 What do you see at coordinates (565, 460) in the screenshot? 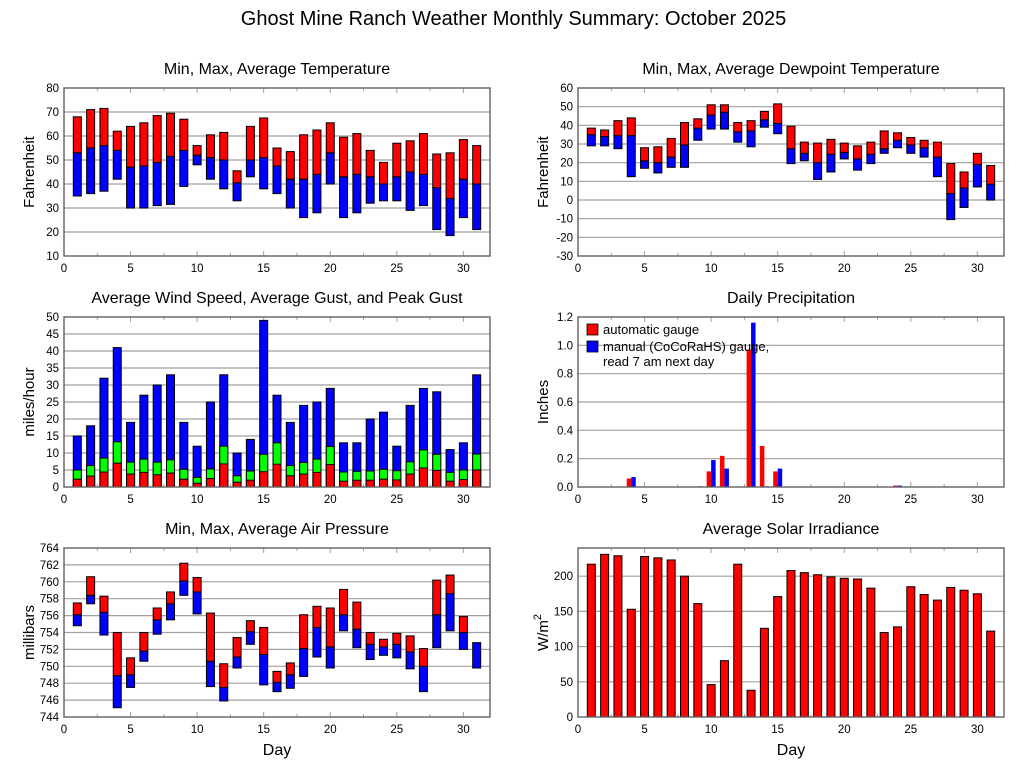
I see `y-tick-label: 0.2` at bounding box center [565, 460].